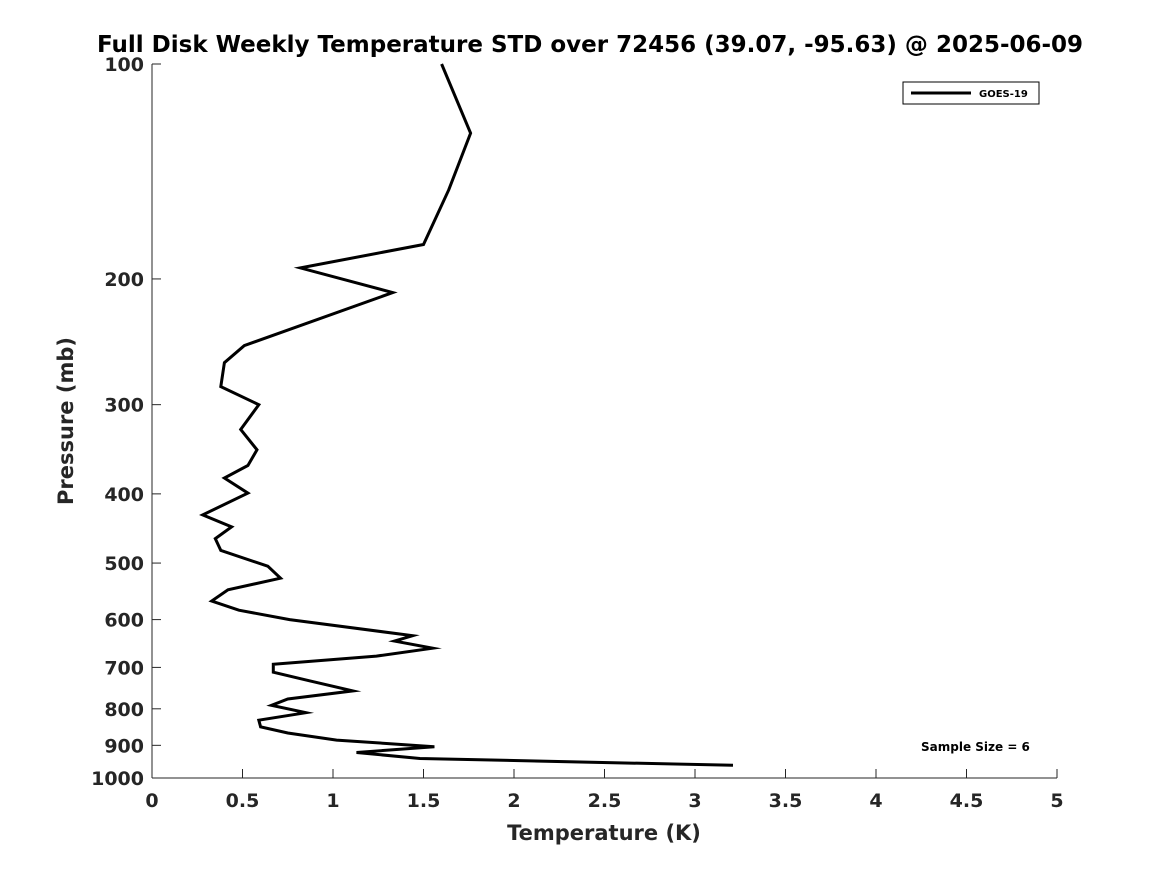 Image resolution: width=1167 pixels, height=875 pixels. I want to click on x-tick-label: 3.5, so click(786, 801).